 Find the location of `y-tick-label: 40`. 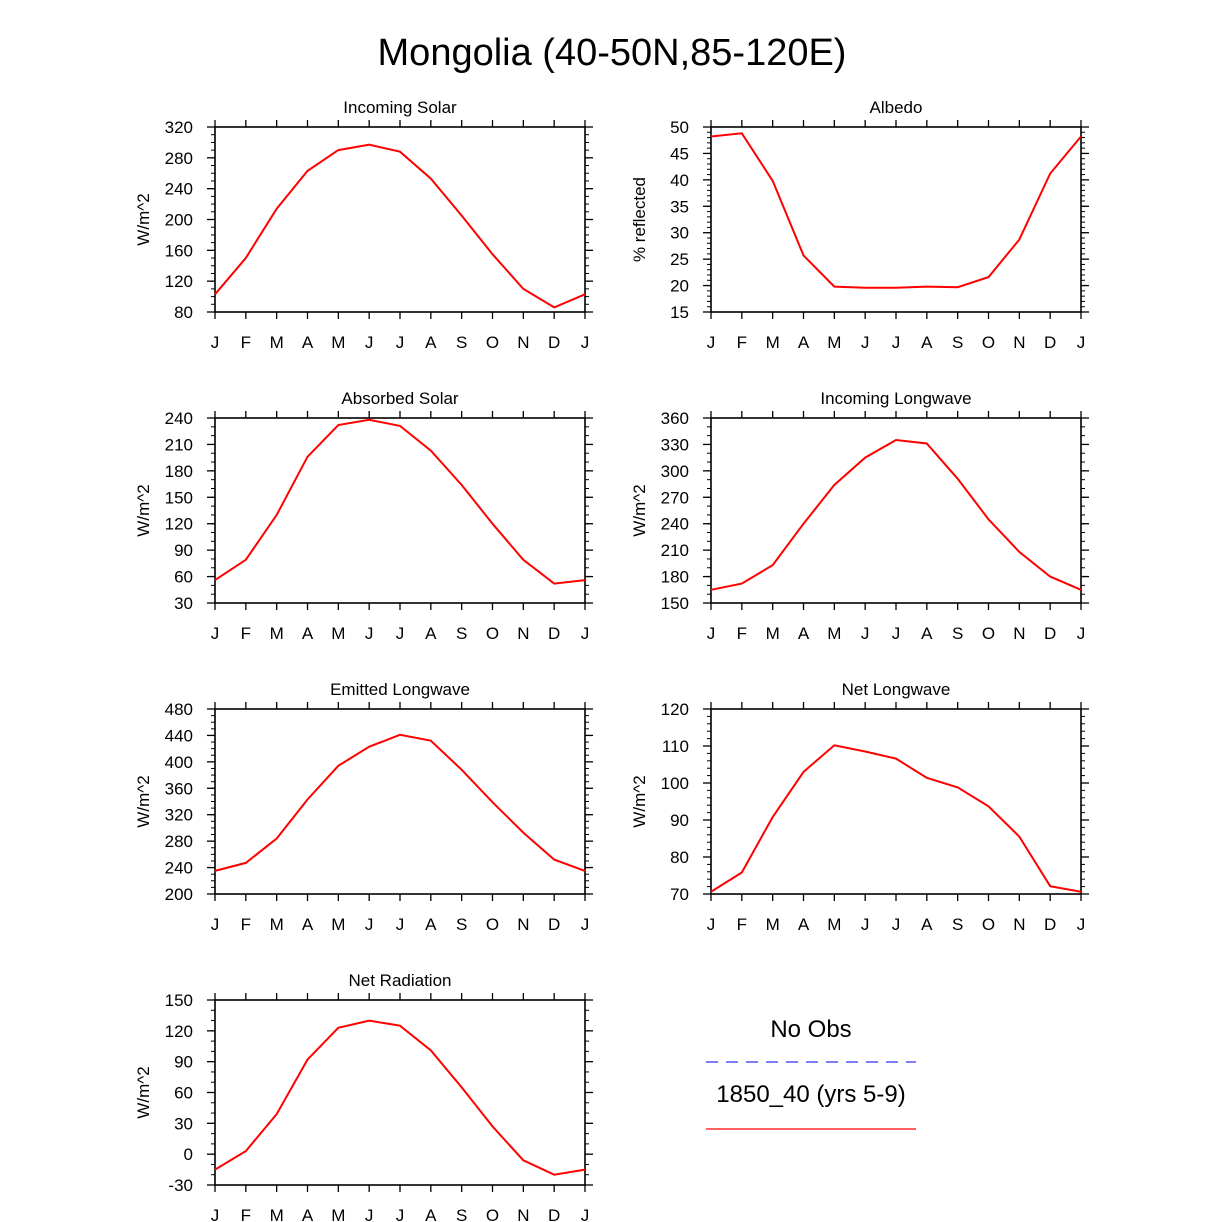

y-tick-label: 40 is located at coordinates (679, 180).